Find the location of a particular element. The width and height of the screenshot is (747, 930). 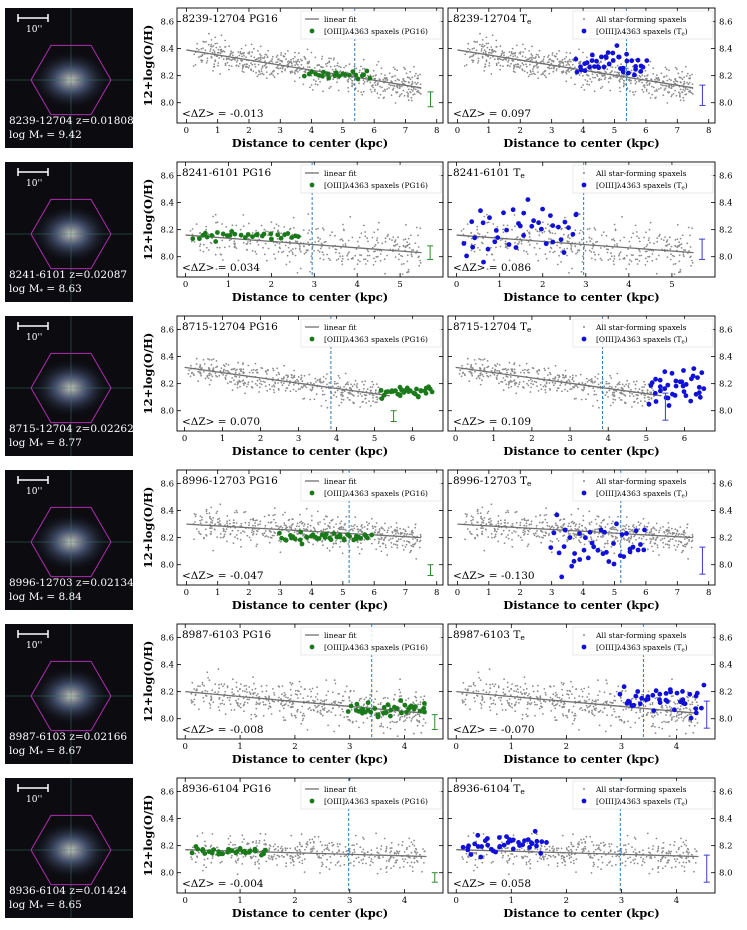

legend-box is located at coordinates (371, 179).